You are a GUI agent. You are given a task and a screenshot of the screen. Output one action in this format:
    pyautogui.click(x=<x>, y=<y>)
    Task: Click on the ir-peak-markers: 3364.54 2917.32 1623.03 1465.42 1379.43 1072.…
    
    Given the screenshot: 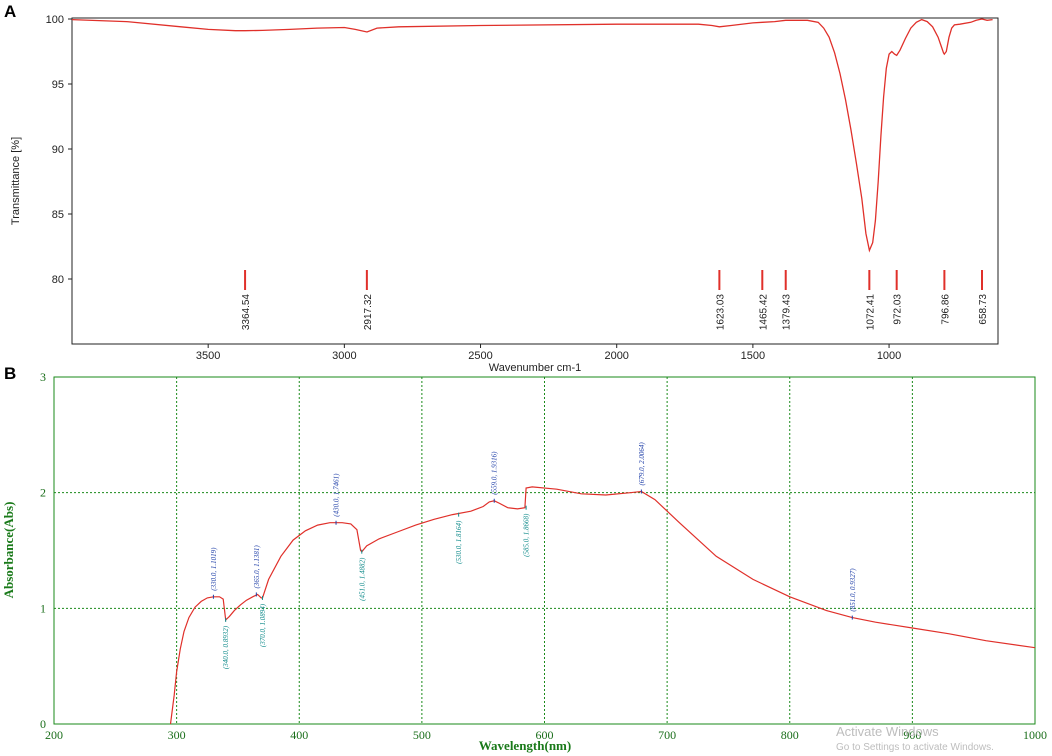 What is the action you would take?
    pyautogui.click(x=615, y=300)
    